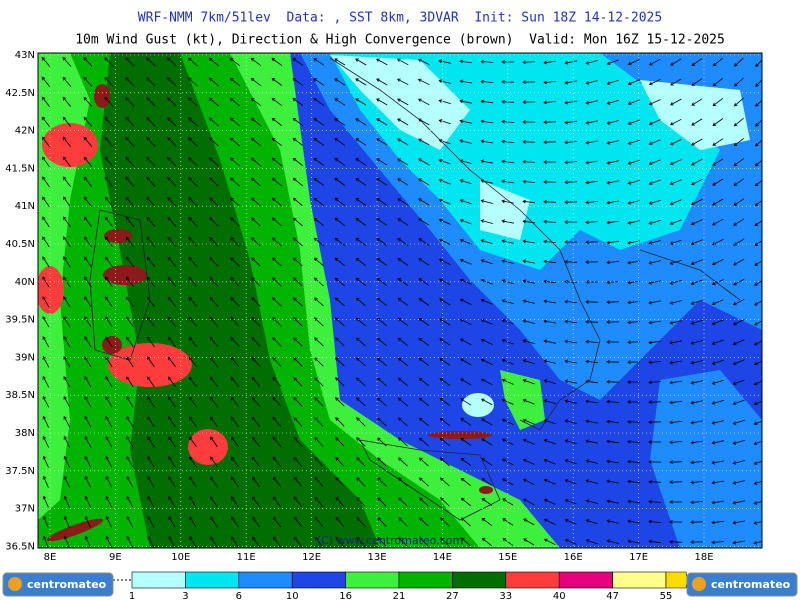 This screenshot has height=600, width=800. I want to click on logo-right, so click(742, 584).